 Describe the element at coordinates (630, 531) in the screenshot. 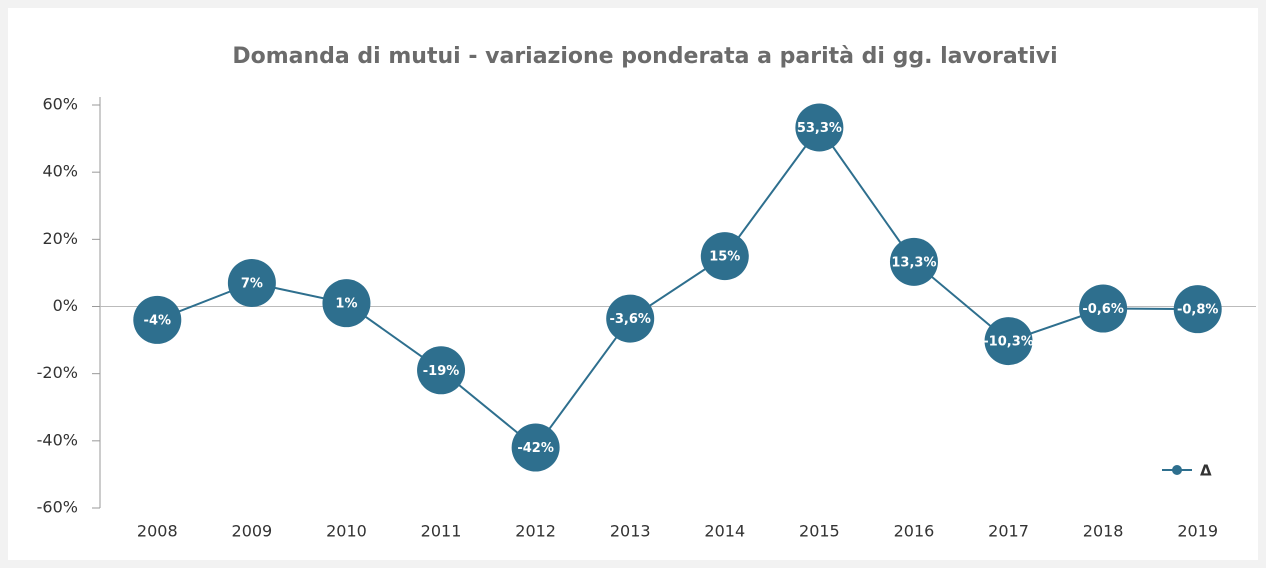

I see `x-tick-label: 2013` at that location.